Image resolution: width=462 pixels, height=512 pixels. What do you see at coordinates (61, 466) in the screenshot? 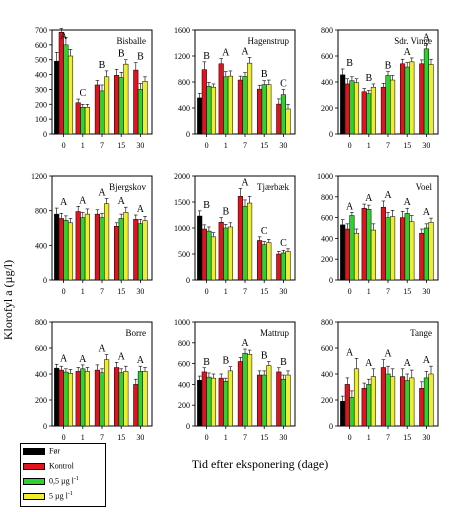
I see `legend-label: Kontrol` at bounding box center [61, 466].